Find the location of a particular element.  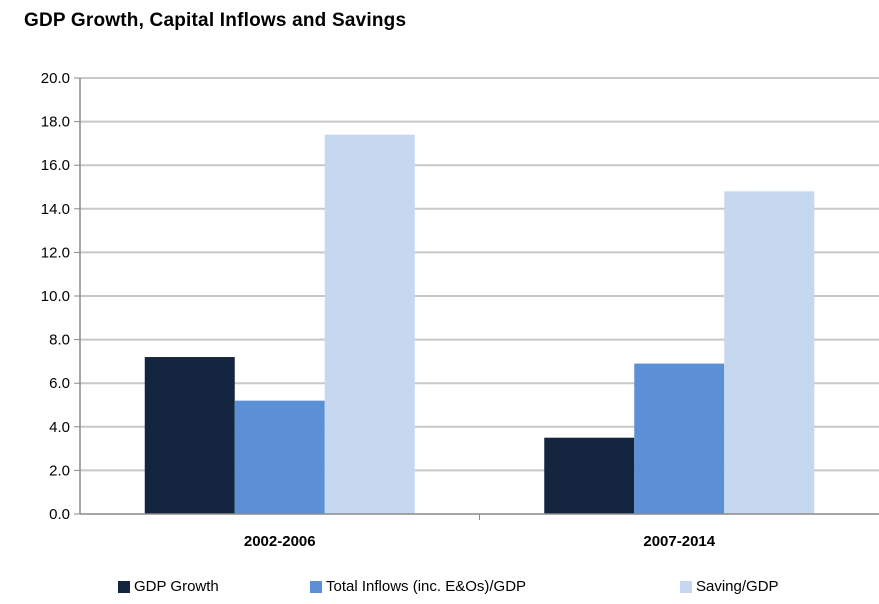

category-labels: 2002-2006 2007-2014 is located at coordinates (480, 541).